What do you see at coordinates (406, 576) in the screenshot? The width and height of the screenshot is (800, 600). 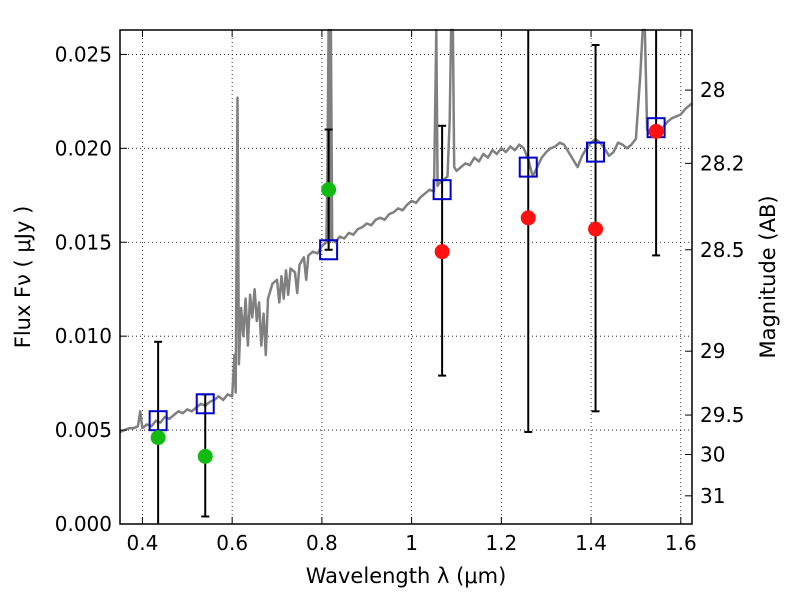 I see `x-axis-title: Wavelength λ (μm)` at bounding box center [406, 576].